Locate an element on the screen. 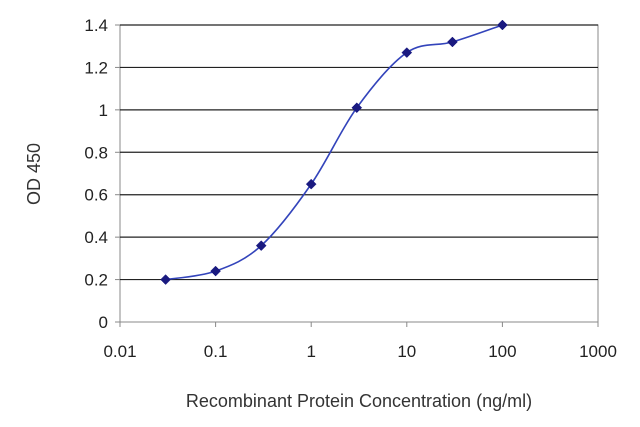  y-tick-label: 1.2 is located at coordinates (96, 67).